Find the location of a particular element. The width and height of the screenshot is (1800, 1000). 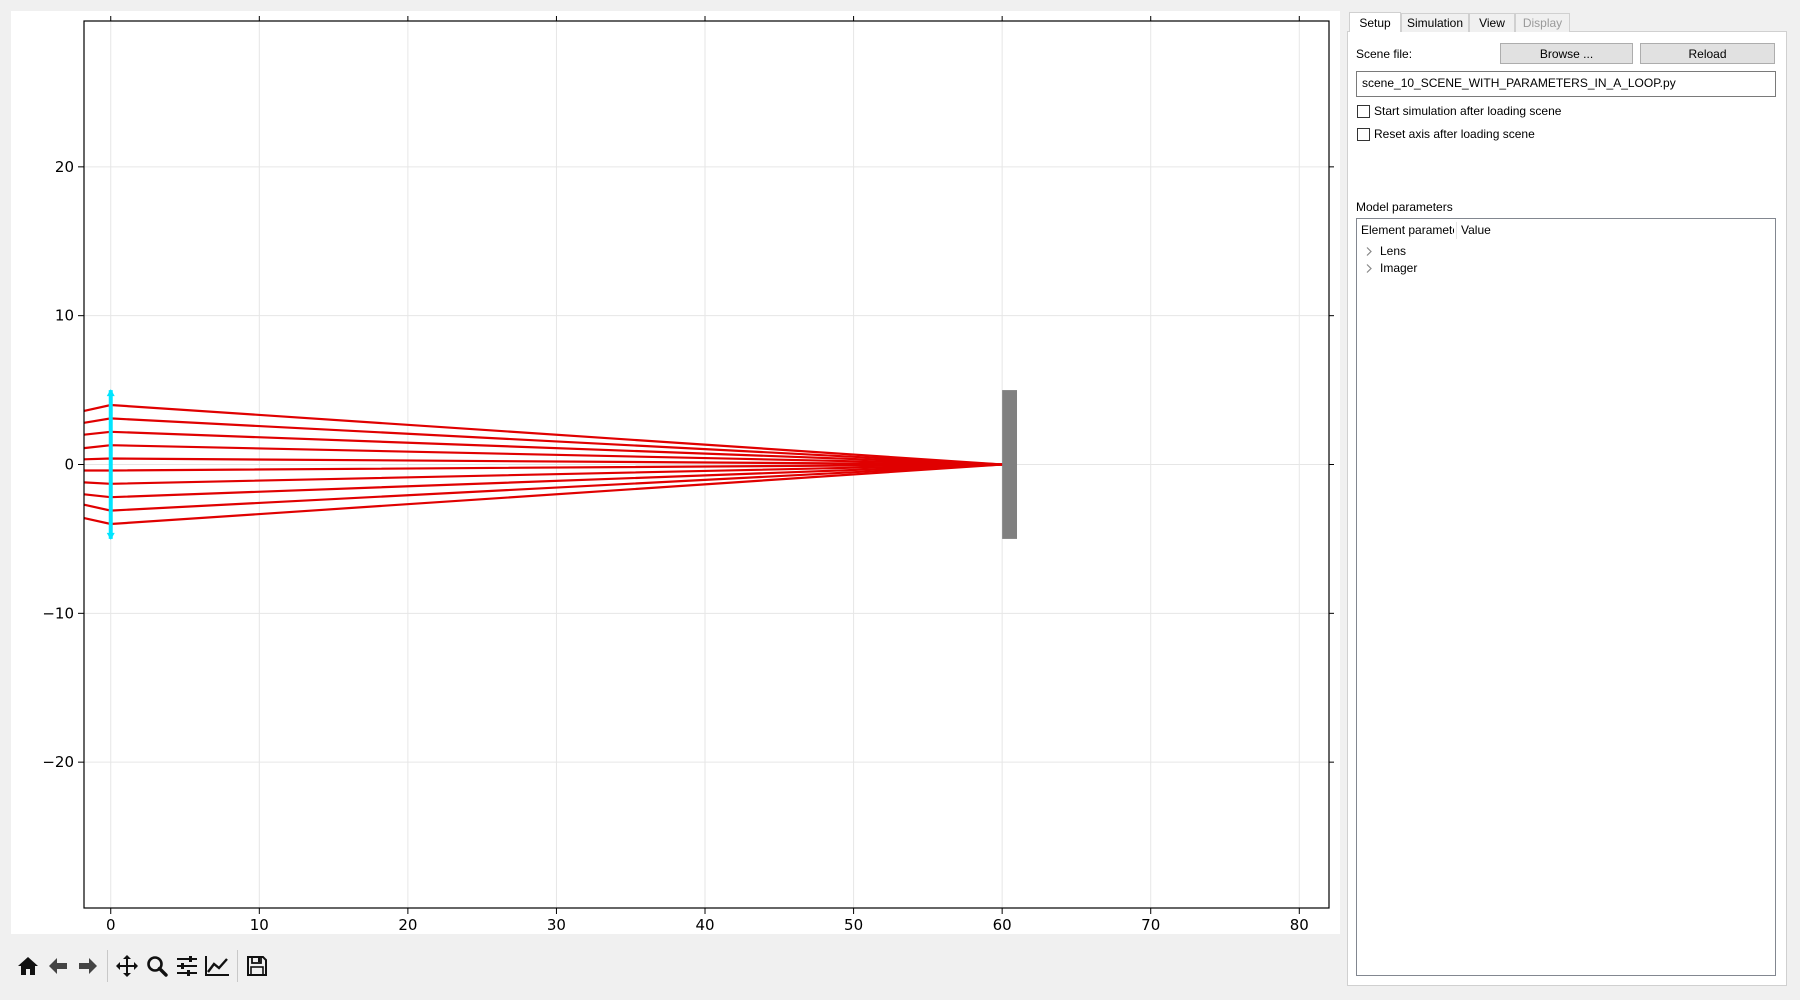

tab-view: View is located at coordinates (1492, 22).